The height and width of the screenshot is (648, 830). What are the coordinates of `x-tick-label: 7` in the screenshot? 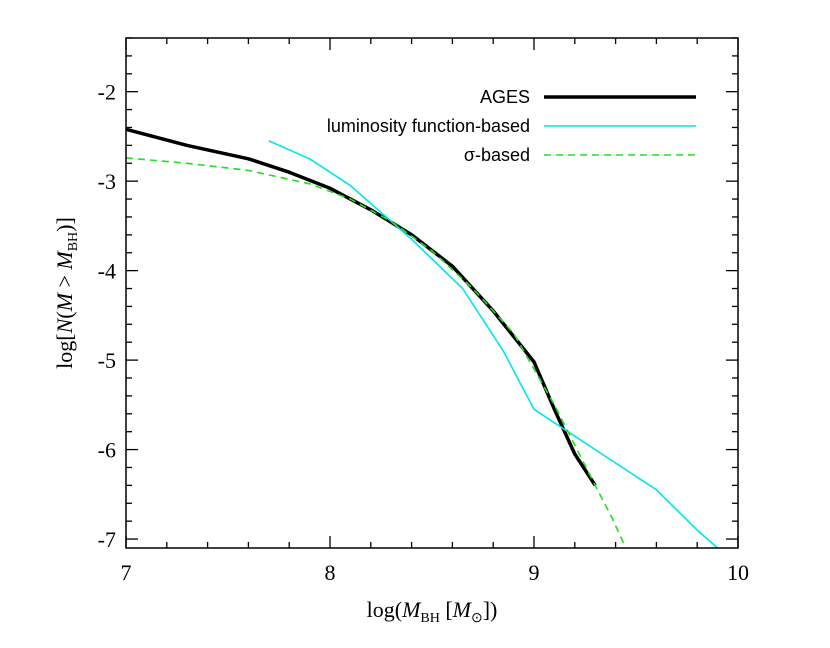 It's located at (126, 572).